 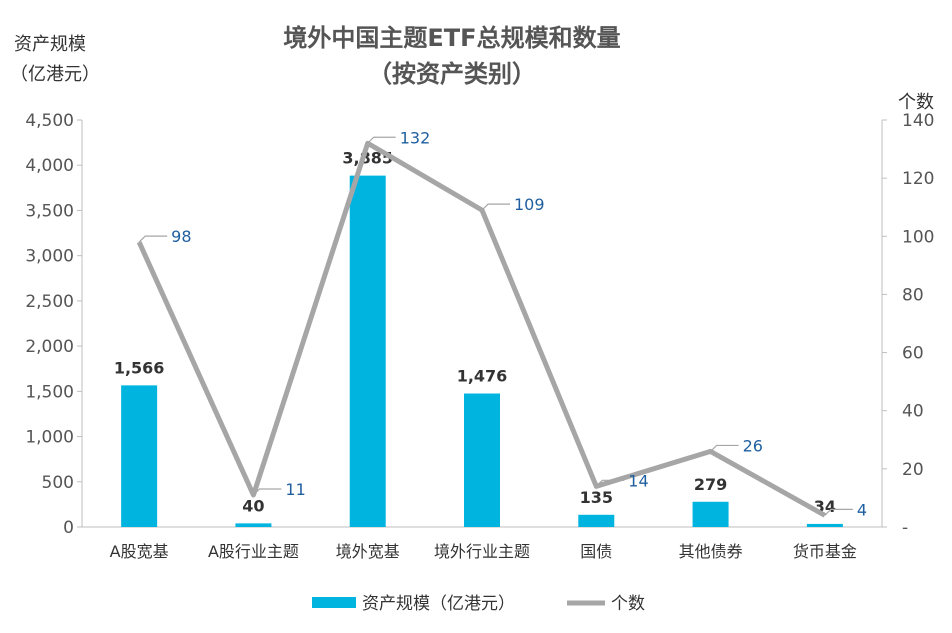 I want to click on right-axis-tick-label: -, so click(x=905, y=528).